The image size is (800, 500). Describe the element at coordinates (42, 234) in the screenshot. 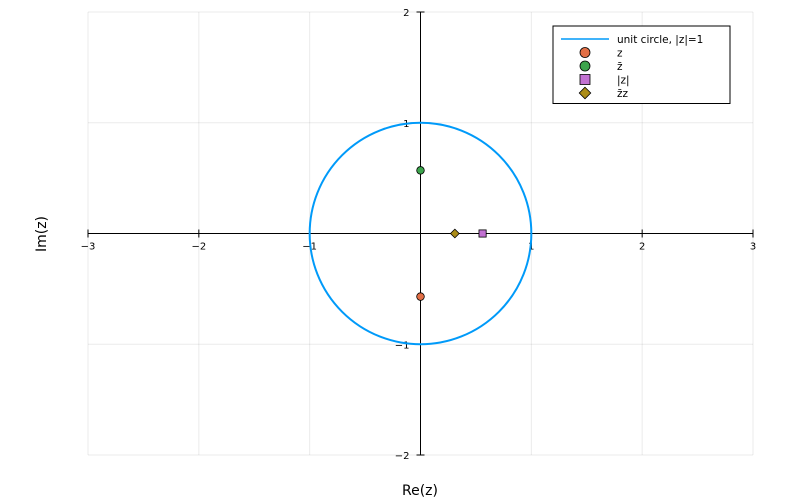

I see `y-axis-title: Im(z)` at that location.